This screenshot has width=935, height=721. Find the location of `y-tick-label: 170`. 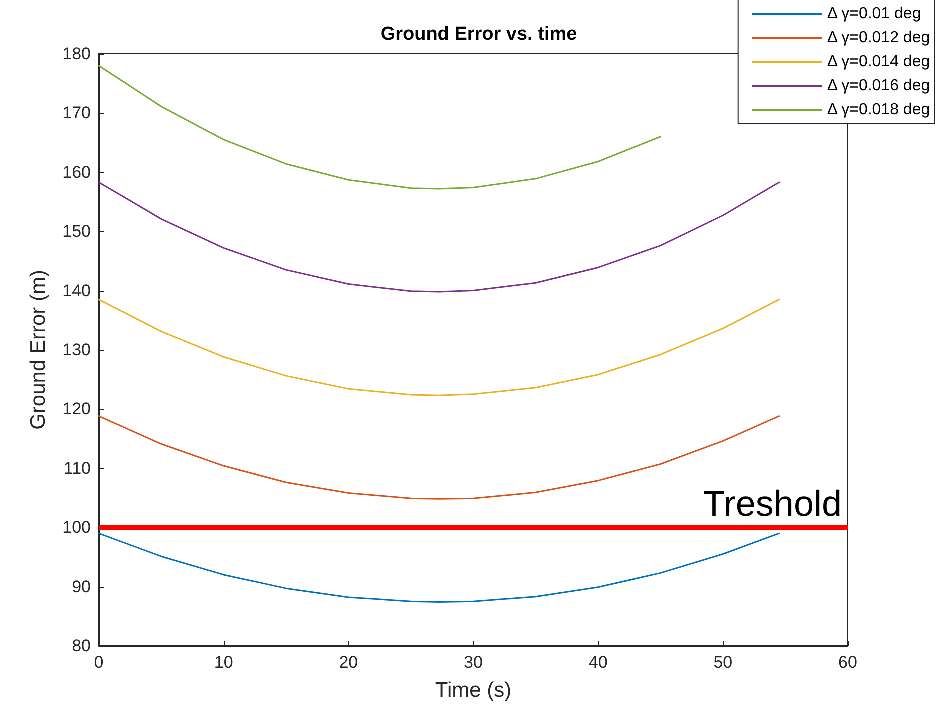

y-tick-label: 170 is located at coordinates (76, 113).